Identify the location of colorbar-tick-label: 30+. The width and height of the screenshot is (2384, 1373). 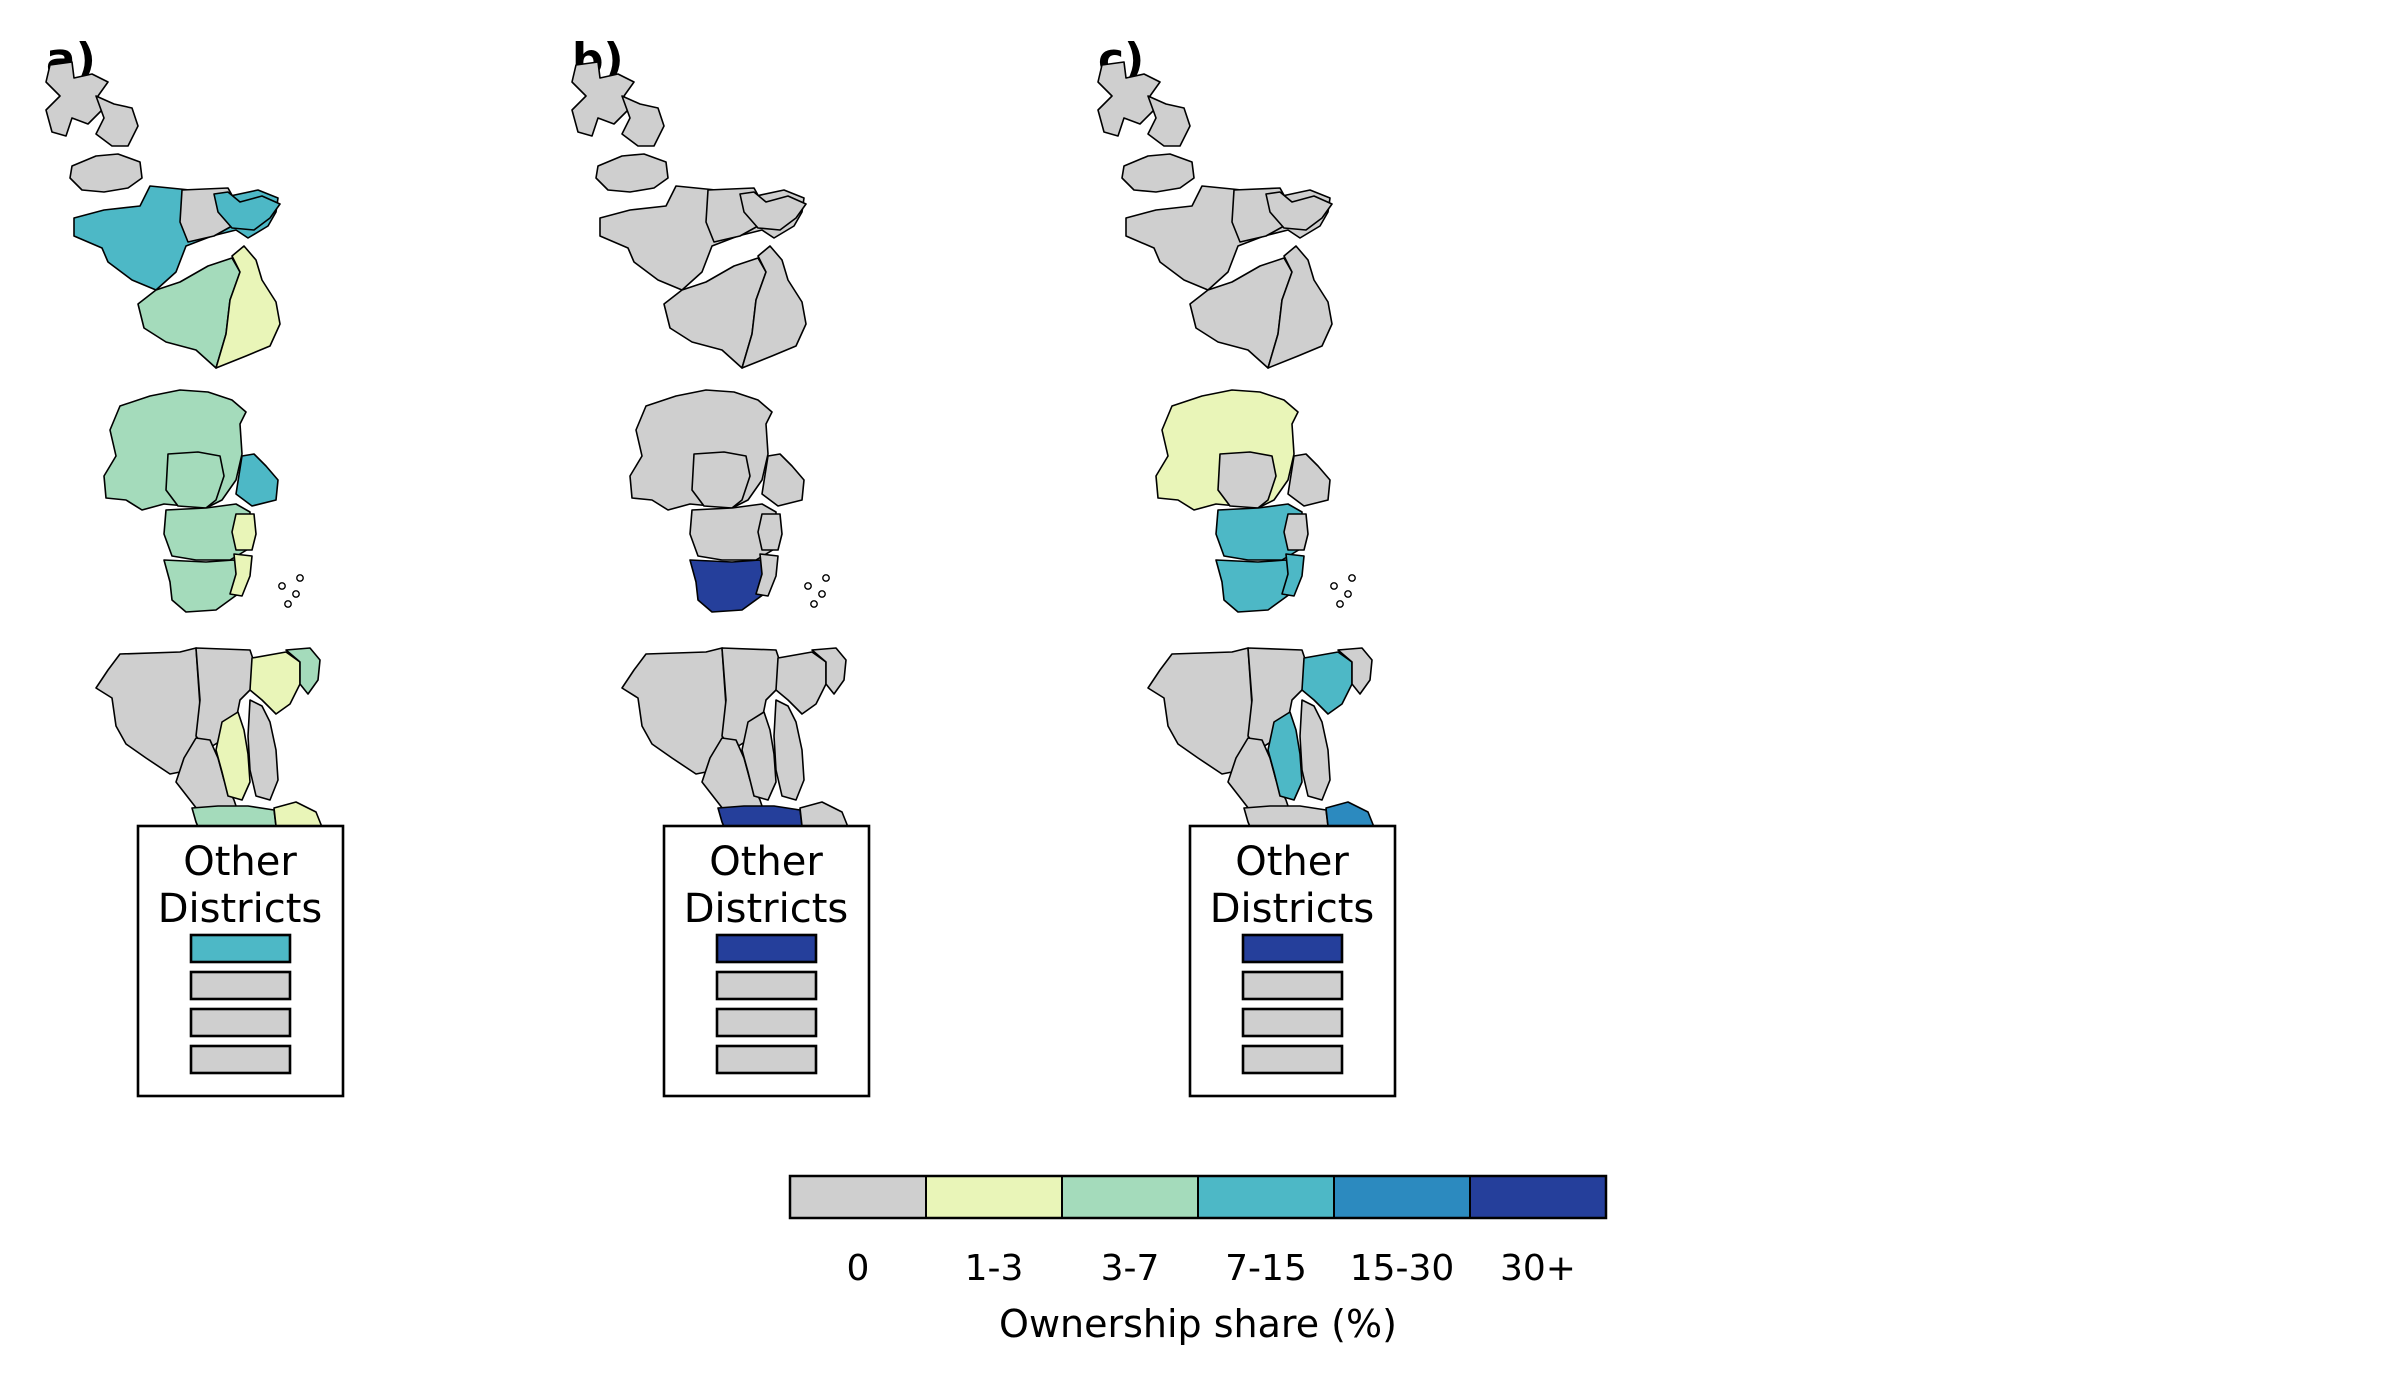
(1538, 1268).